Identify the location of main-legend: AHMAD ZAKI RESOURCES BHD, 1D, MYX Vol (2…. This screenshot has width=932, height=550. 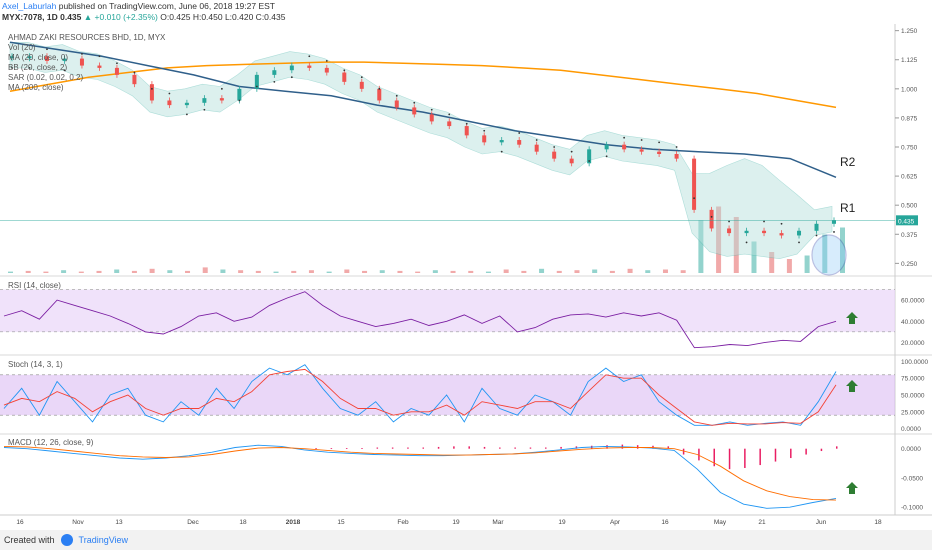
(86, 63).